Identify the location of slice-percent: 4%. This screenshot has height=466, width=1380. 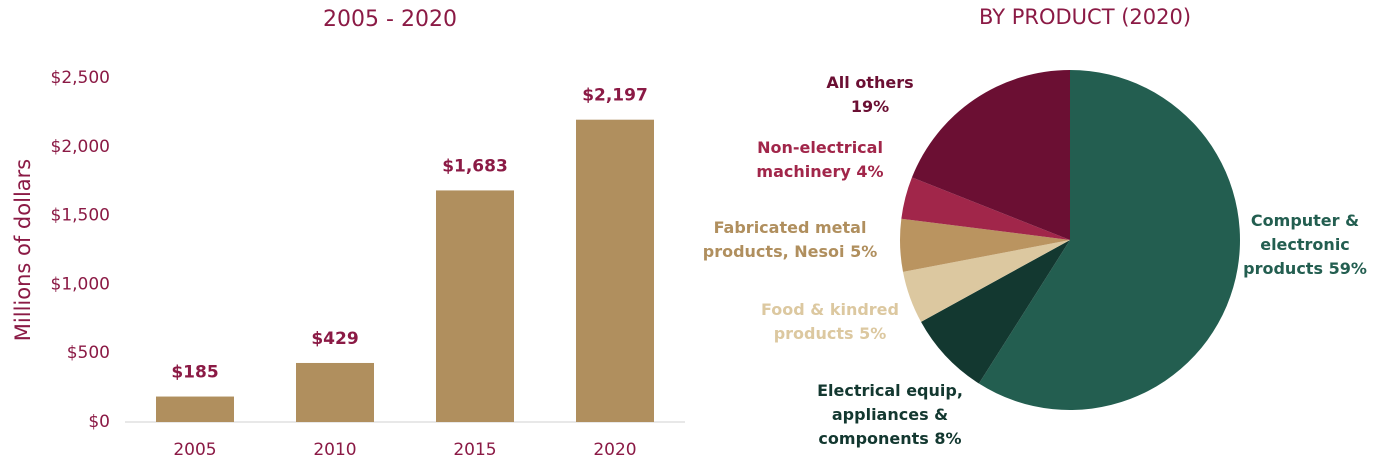
(870, 171).